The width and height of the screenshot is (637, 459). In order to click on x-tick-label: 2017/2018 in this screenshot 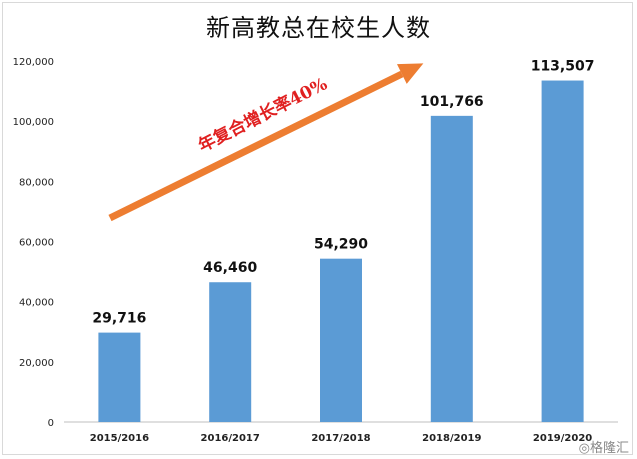, I will do `click(340, 438)`.